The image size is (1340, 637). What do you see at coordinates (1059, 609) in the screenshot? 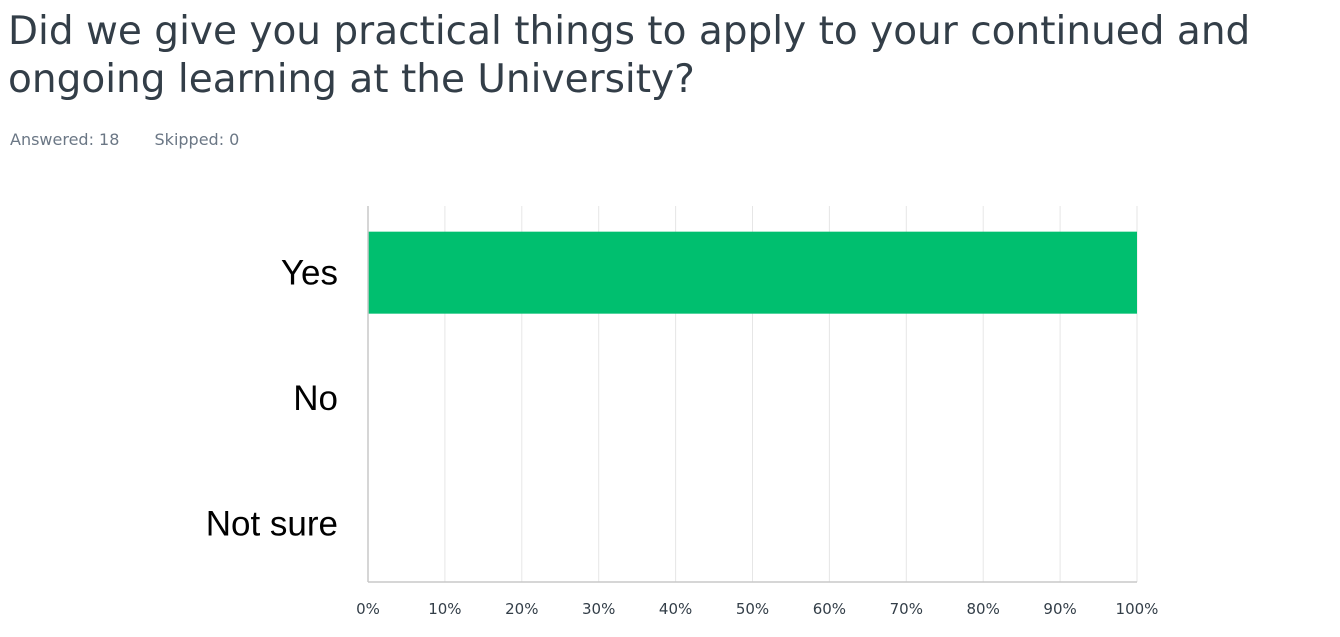
I see `x-tick-label: 90%` at bounding box center [1059, 609].